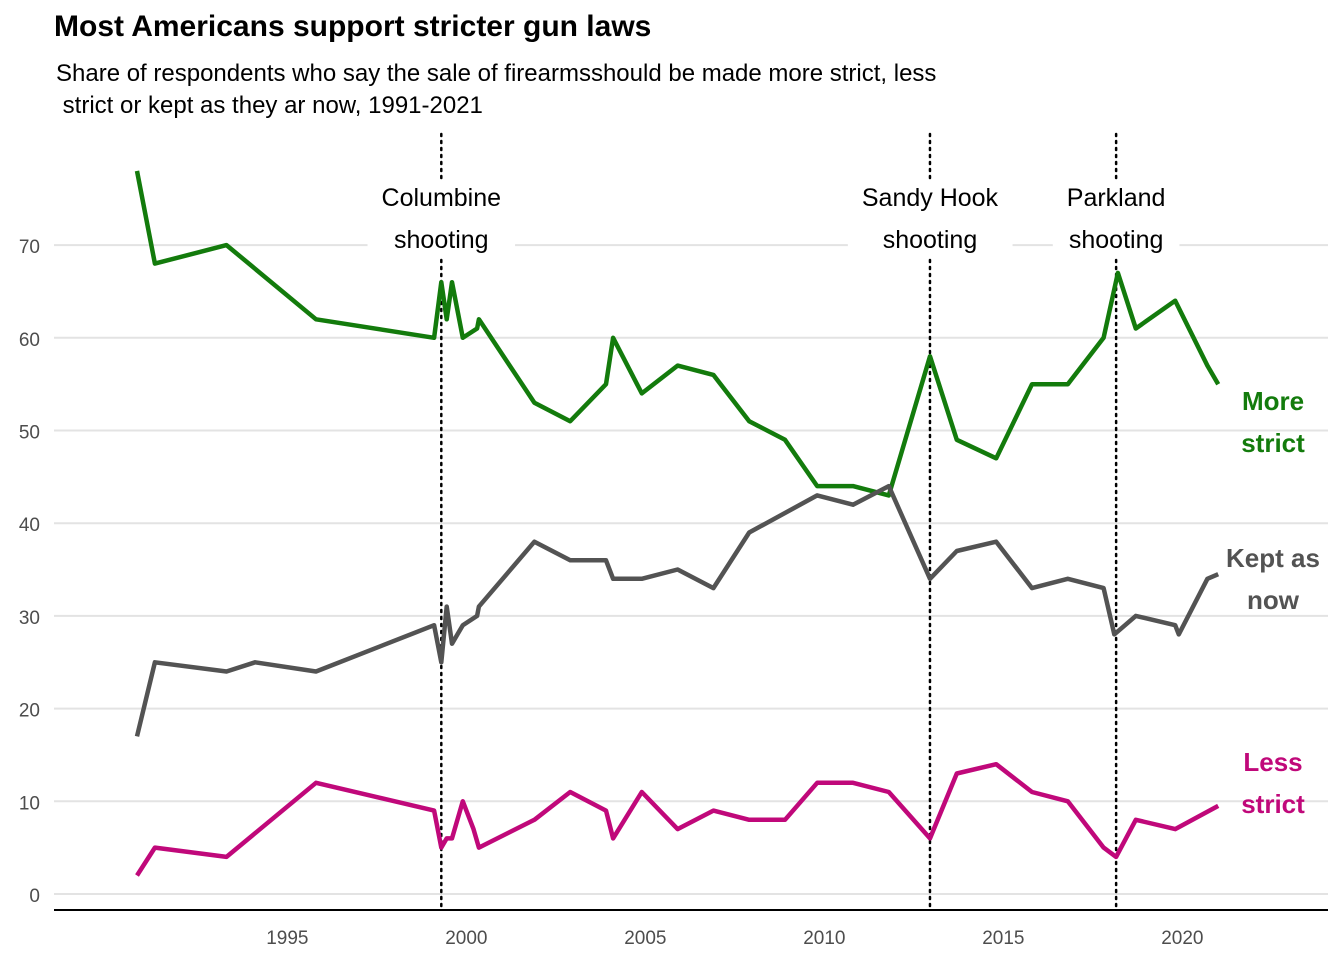 The height and width of the screenshot is (960, 1344). Describe the element at coordinates (1116, 198) in the screenshot. I see `event-label-line-2-0: Parkland` at that location.